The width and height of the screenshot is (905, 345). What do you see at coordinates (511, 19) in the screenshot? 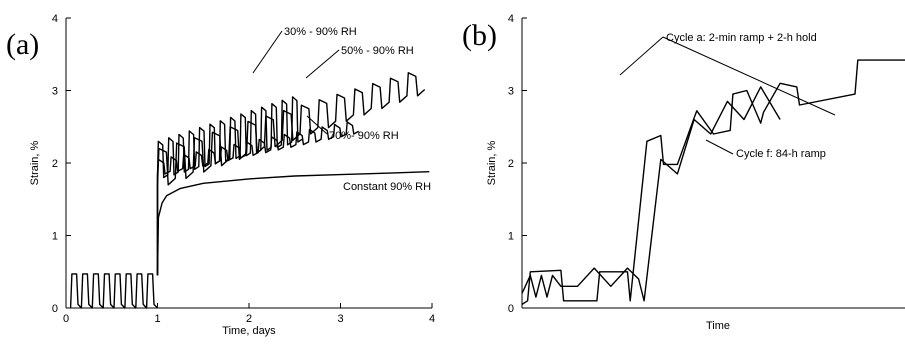
I see `panel-b-y-tick-label: 4` at bounding box center [511, 19].